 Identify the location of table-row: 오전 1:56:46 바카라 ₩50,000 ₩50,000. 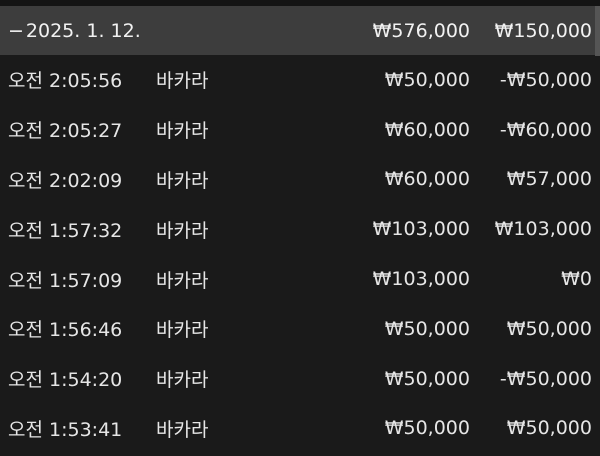
(300, 329).